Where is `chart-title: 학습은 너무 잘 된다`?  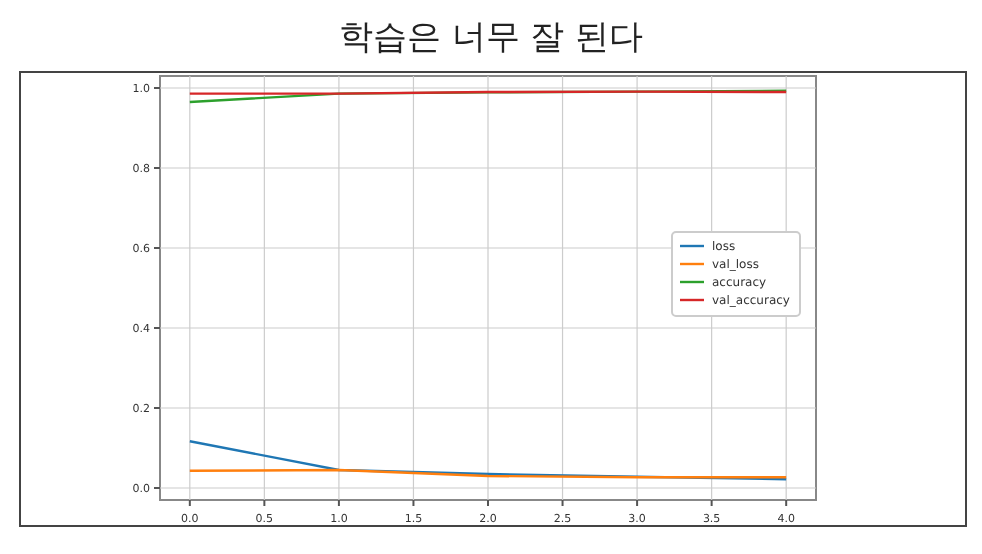 chart-title: 학습은 너무 잘 된다 is located at coordinates (491, 38).